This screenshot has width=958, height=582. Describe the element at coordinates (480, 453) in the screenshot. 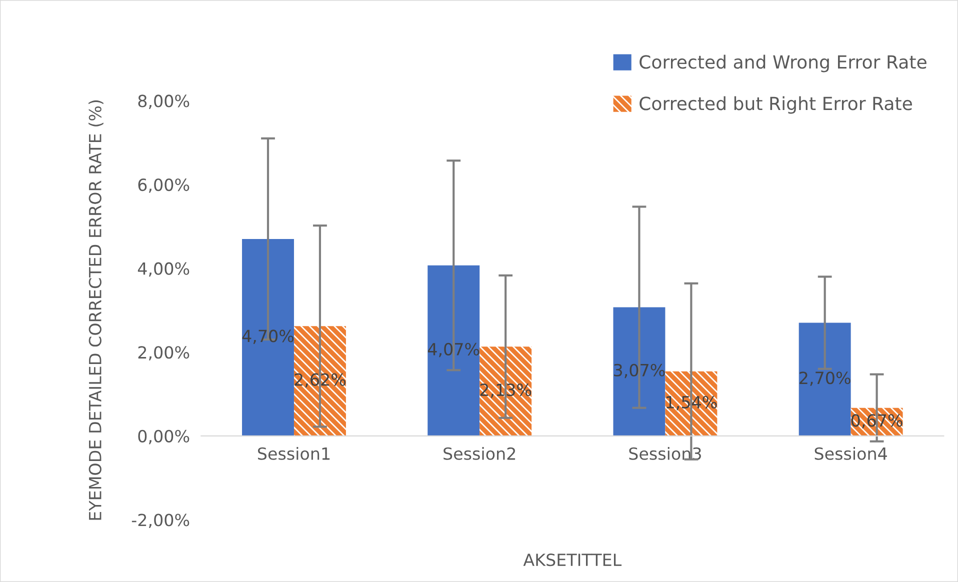

I see `x-tick-label: Session2` at that location.